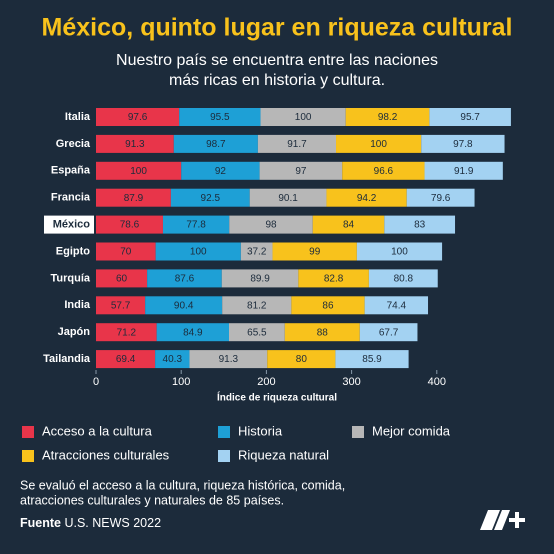 The width and height of the screenshot is (554, 554). I want to click on data-label: 88, so click(323, 332).